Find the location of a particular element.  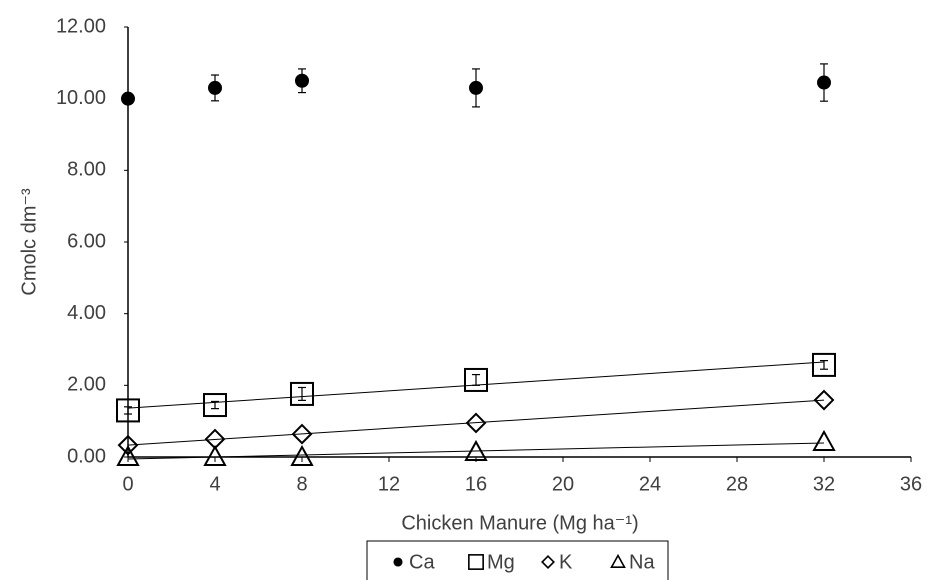

x-tick-label: 0 is located at coordinates (127, 484).